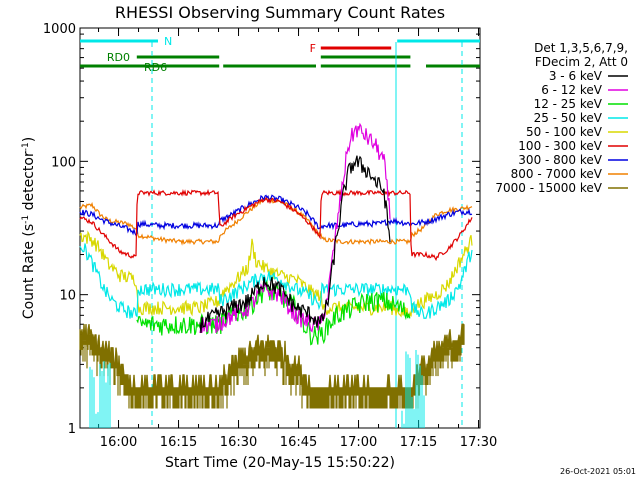 The height and width of the screenshot is (480, 640). I want to click on flag-label-rd0: RD0, so click(118, 57).